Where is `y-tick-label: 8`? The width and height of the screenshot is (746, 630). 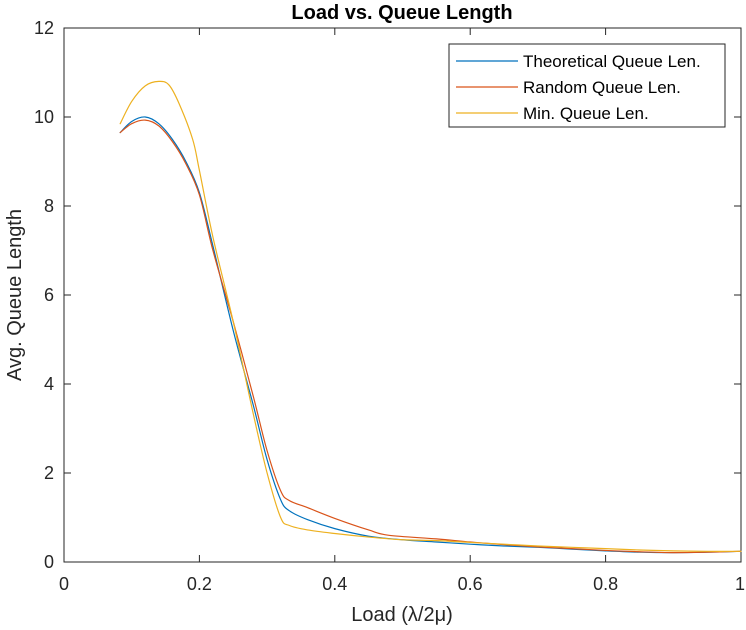 y-tick-label: 8 is located at coordinates (49, 206).